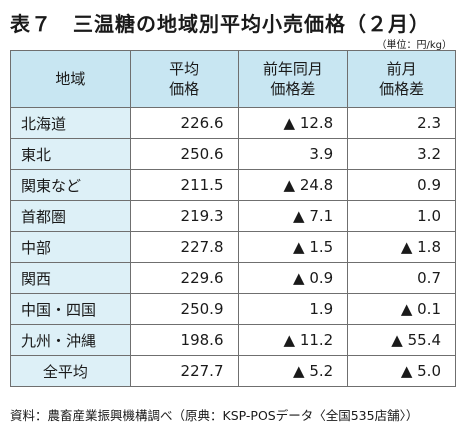 The width and height of the screenshot is (466, 439). I want to click on table-row: 中国・四国 250.9 1.9 ▲ 0.1, so click(233, 309).